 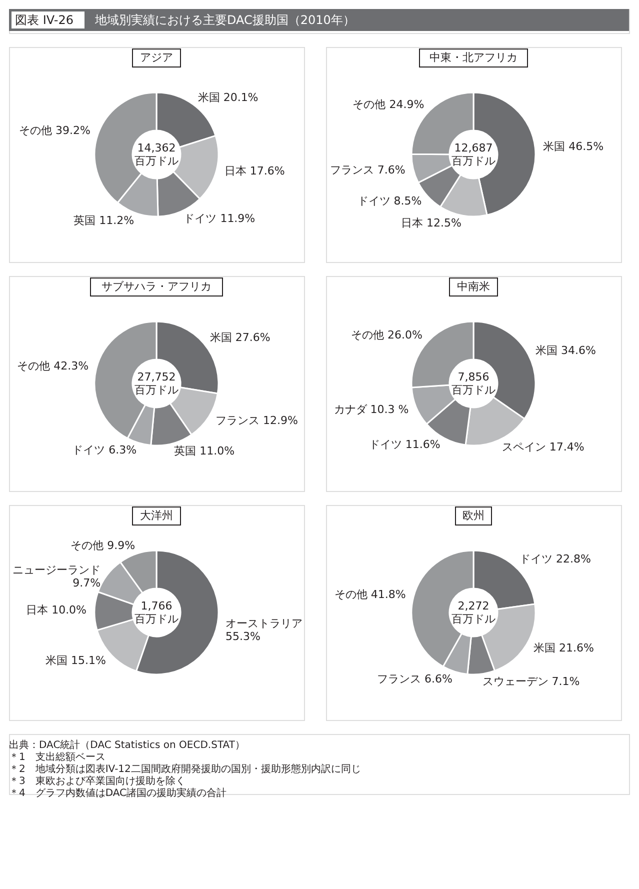 I want to click on slice-label: フランス 12.9%, so click(x=257, y=421).